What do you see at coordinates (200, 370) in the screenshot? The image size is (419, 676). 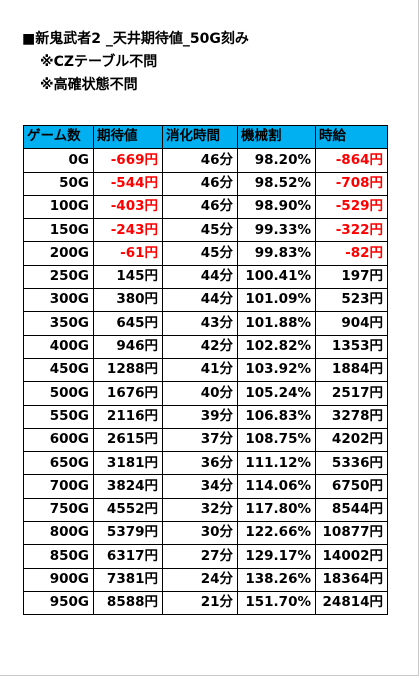 I see `cell-play-time: 41分` at bounding box center [200, 370].